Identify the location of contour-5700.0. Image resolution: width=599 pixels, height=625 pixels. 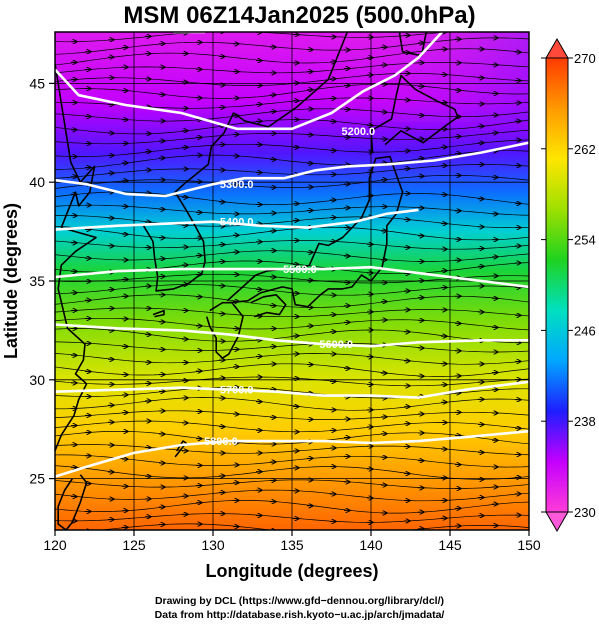
(292, 389).